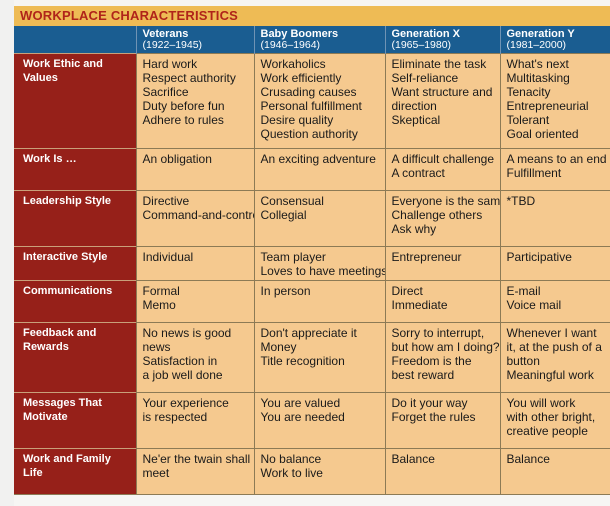  Describe the element at coordinates (299, 34) in the screenshot. I see `column-name: Baby Boomers` at that location.